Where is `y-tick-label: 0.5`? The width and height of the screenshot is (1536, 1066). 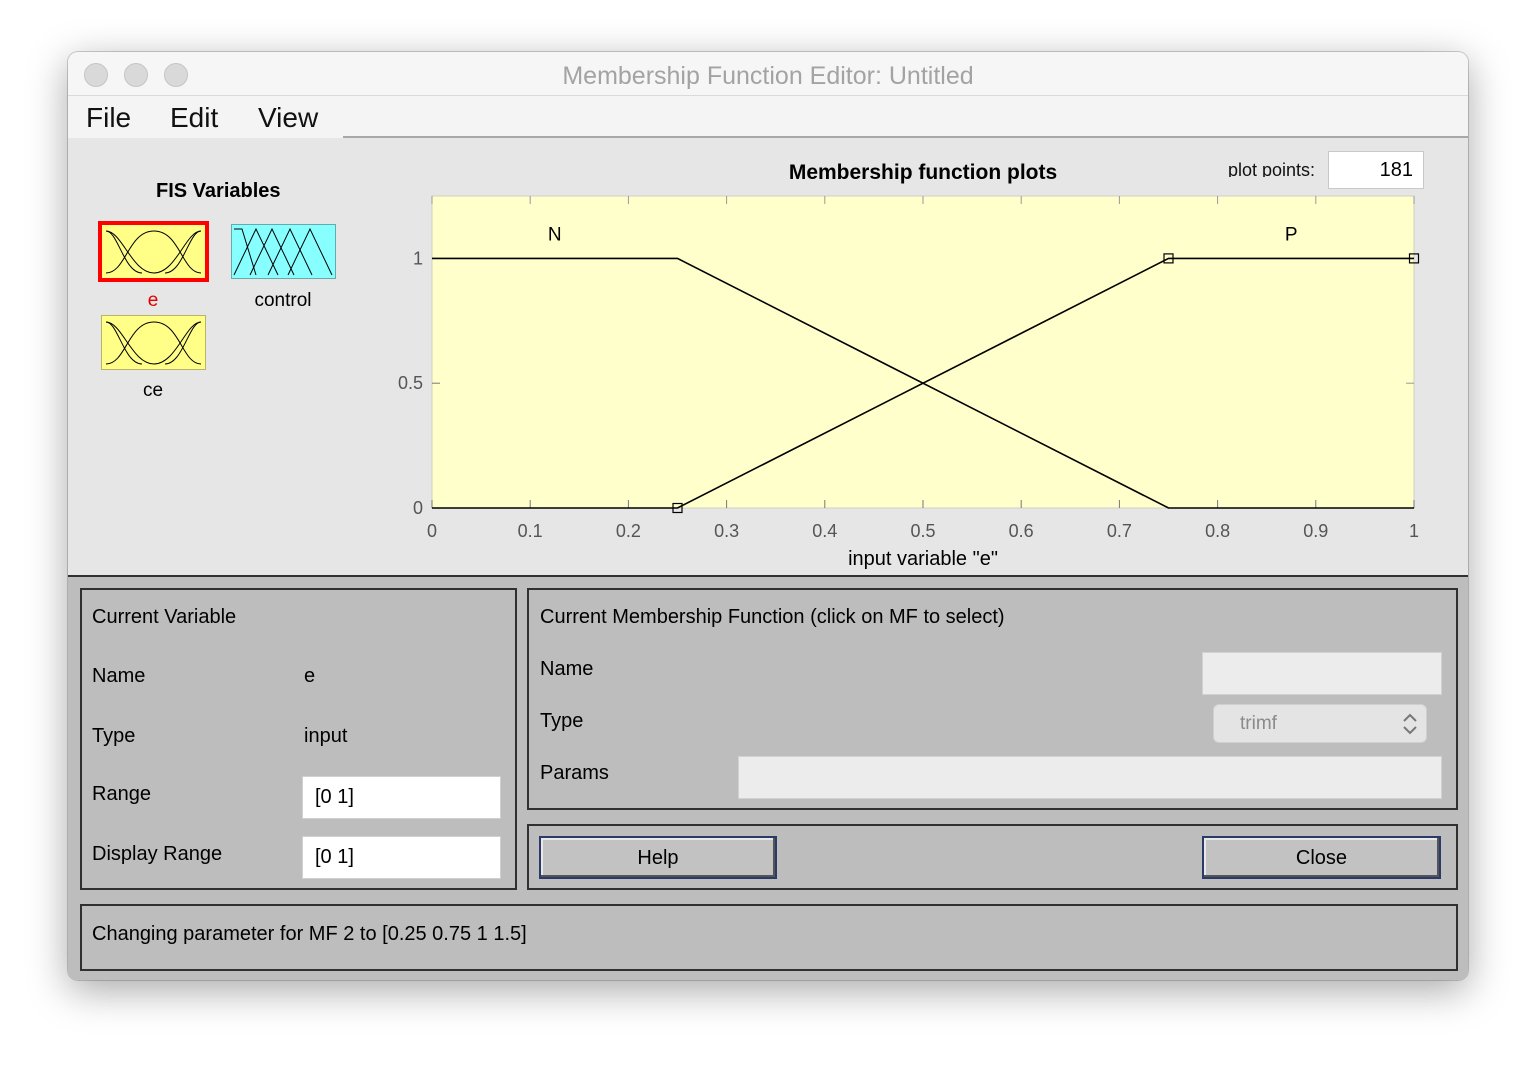 y-tick-label: 0.5 is located at coordinates (410, 383).